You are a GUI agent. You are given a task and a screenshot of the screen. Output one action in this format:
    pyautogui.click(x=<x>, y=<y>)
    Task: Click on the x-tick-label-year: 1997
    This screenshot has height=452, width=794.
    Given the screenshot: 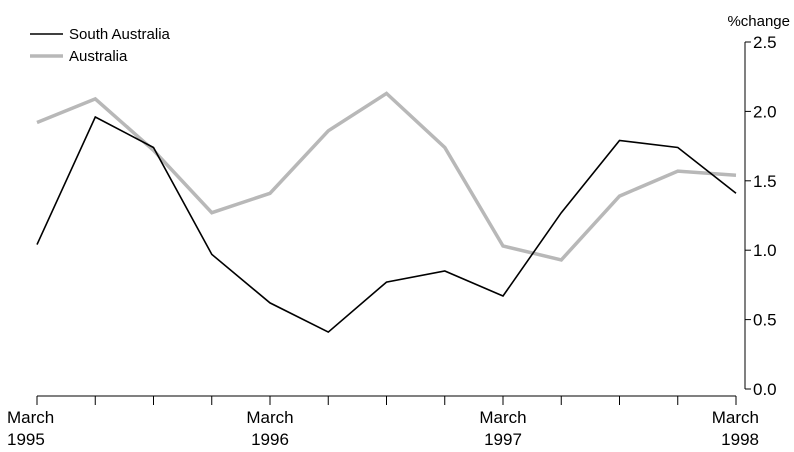 What is the action you would take?
    pyautogui.click(x=503, y=439)
    